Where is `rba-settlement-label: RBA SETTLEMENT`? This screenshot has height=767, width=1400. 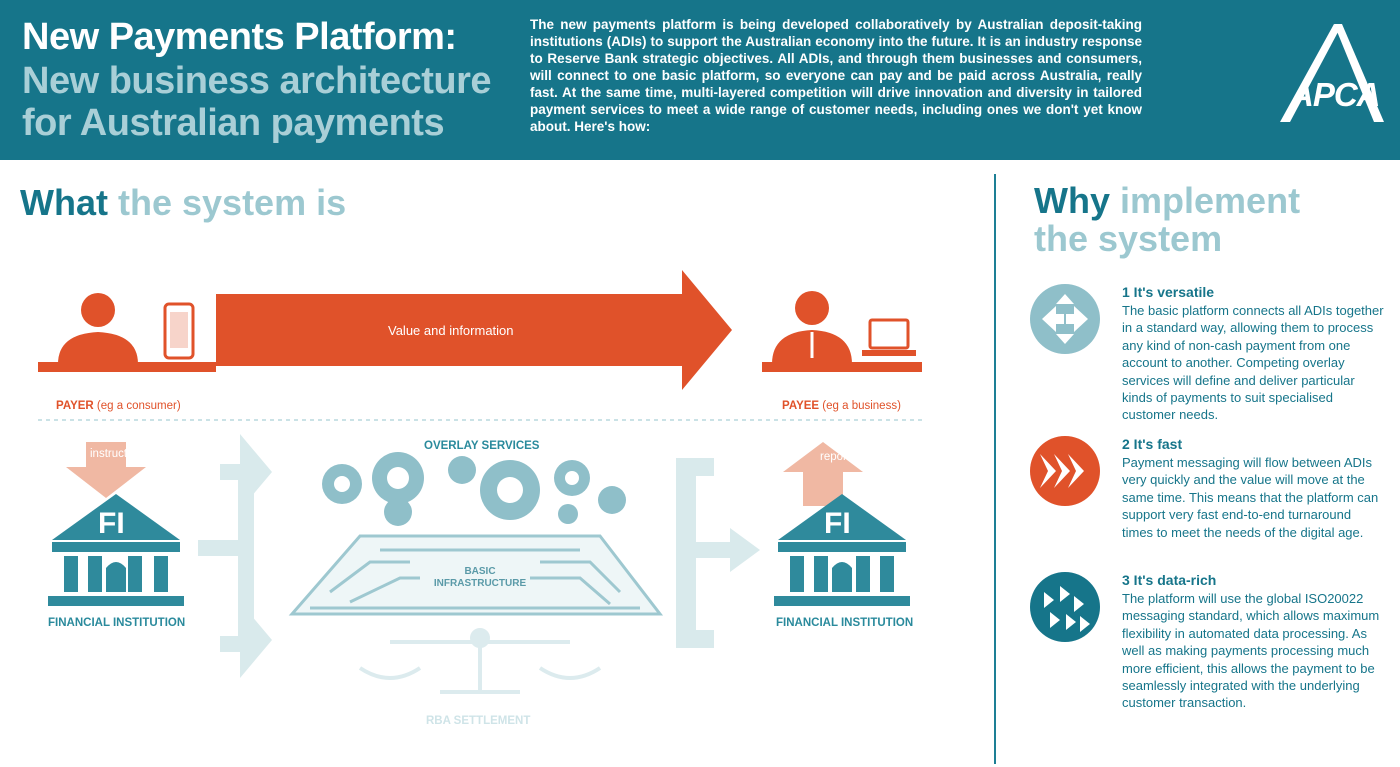 rba-settlement-label: RBA SETTLEMENT is located at coordinates (478, 721).